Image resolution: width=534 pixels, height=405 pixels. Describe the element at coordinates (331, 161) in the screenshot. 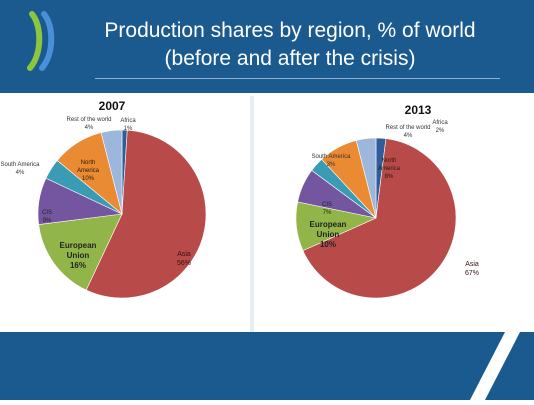

I see `slice-label-south-america: South America 3%` at that location.